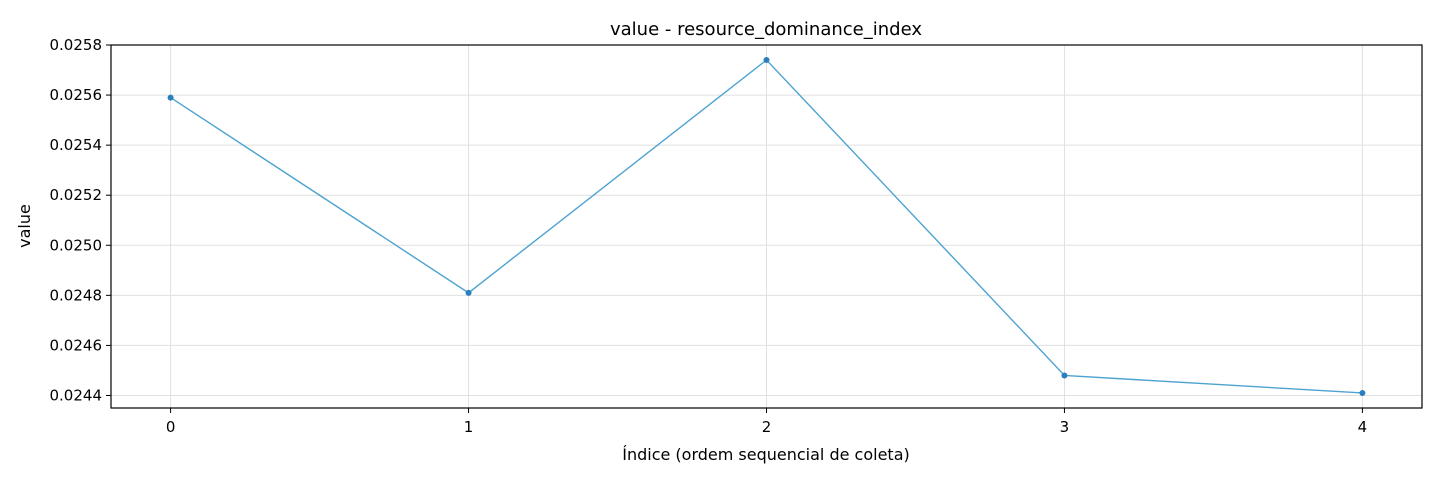 Image resolution: width=1440 pixels, height=480 pixels. Describe the element at coordinates (766, 454) in the screenshot. I see `x-axis-label: Índice (ordem sequencial de coleta)` at that location.